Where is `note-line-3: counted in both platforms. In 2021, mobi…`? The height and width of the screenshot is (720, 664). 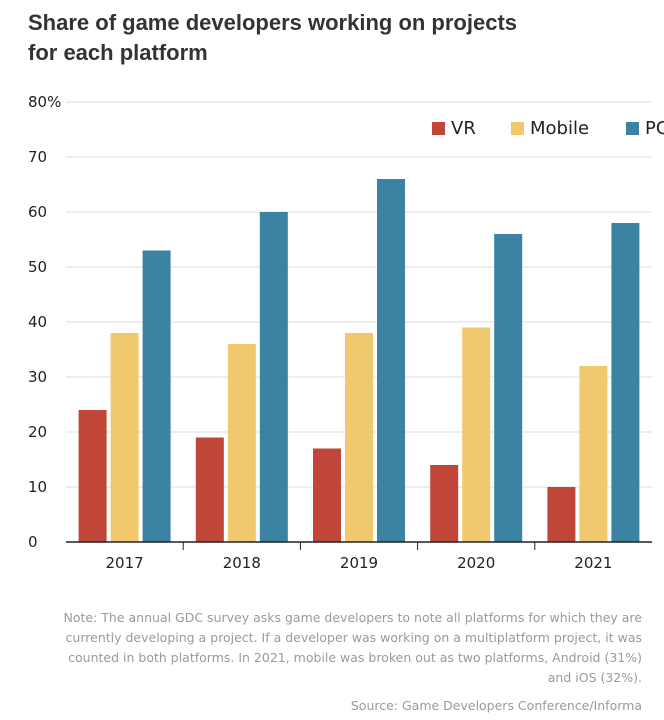 note-line-3: counted in both platforms. In 2021, mobi… is located at coordinates (355, 657).